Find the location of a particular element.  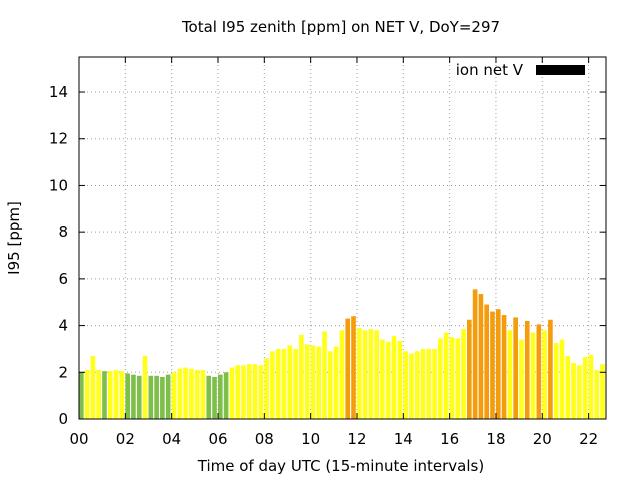

legend-label: ion net V is located at coordinates (490, 70).